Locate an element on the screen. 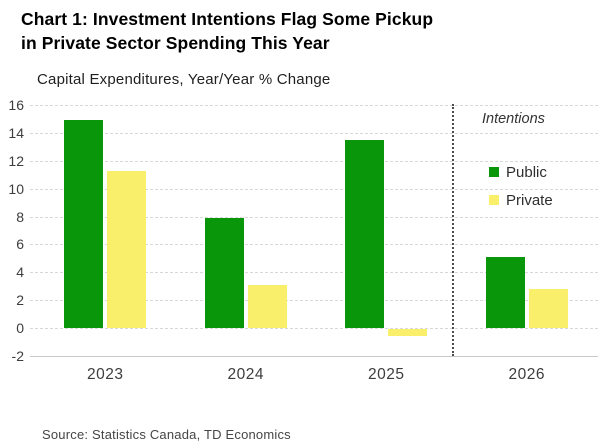  bar-public-2025 is located at coordinates (365, 234).